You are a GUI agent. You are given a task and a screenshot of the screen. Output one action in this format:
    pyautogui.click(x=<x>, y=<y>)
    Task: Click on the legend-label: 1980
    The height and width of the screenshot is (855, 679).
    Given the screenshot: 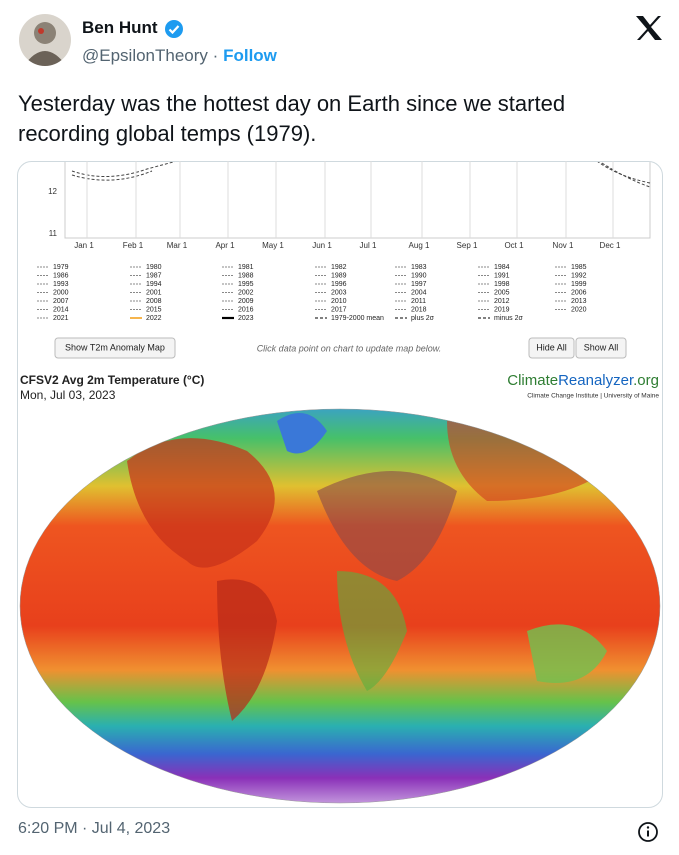 What is the action you would take?
    pyautogui.click(x=154, y=267)
    